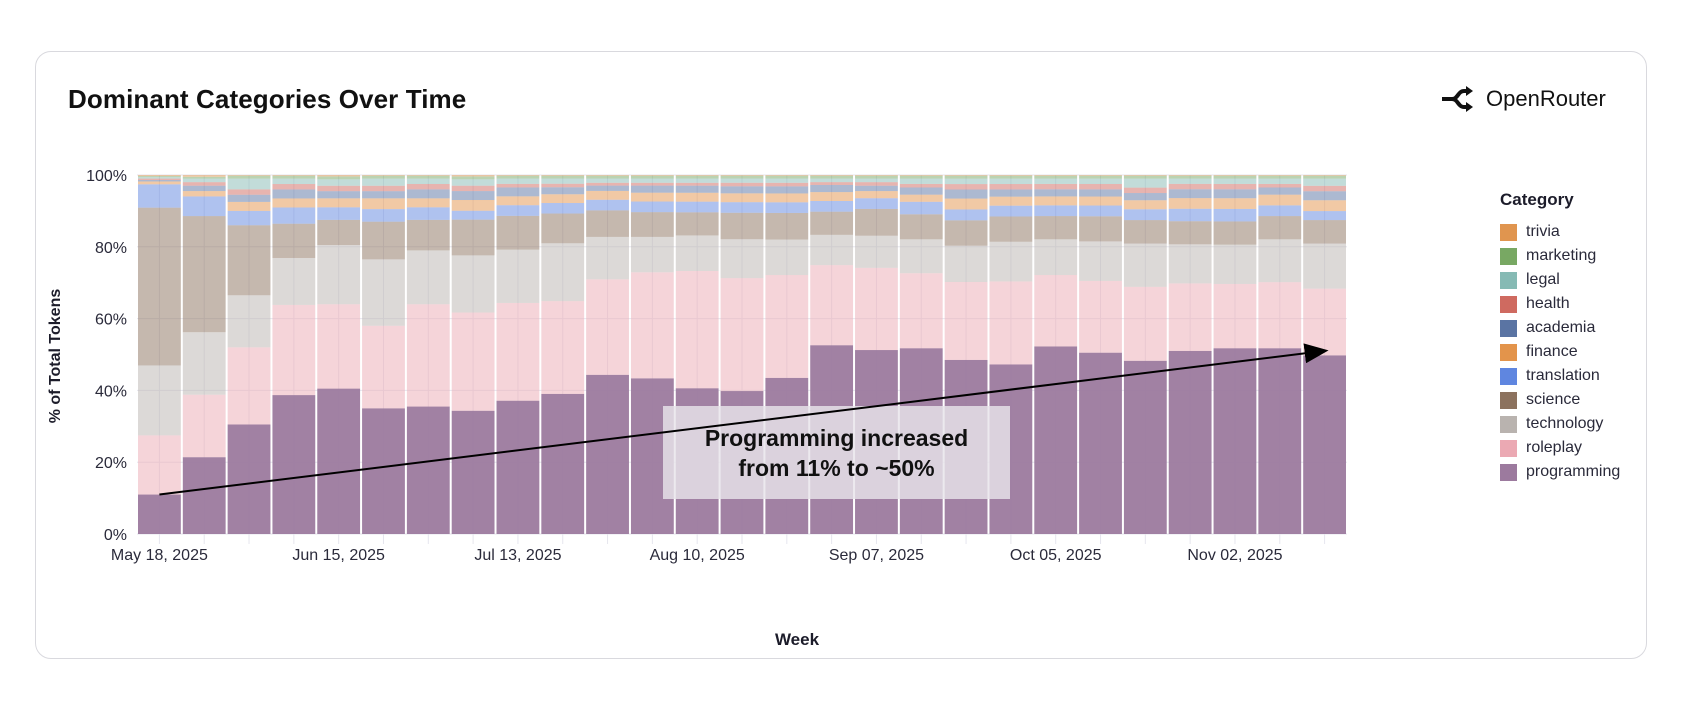  What do you see at coordinates (1560, 280) in the screenshot?
I see `legend-item-legal: legal` at bounding box center [1560, 280].